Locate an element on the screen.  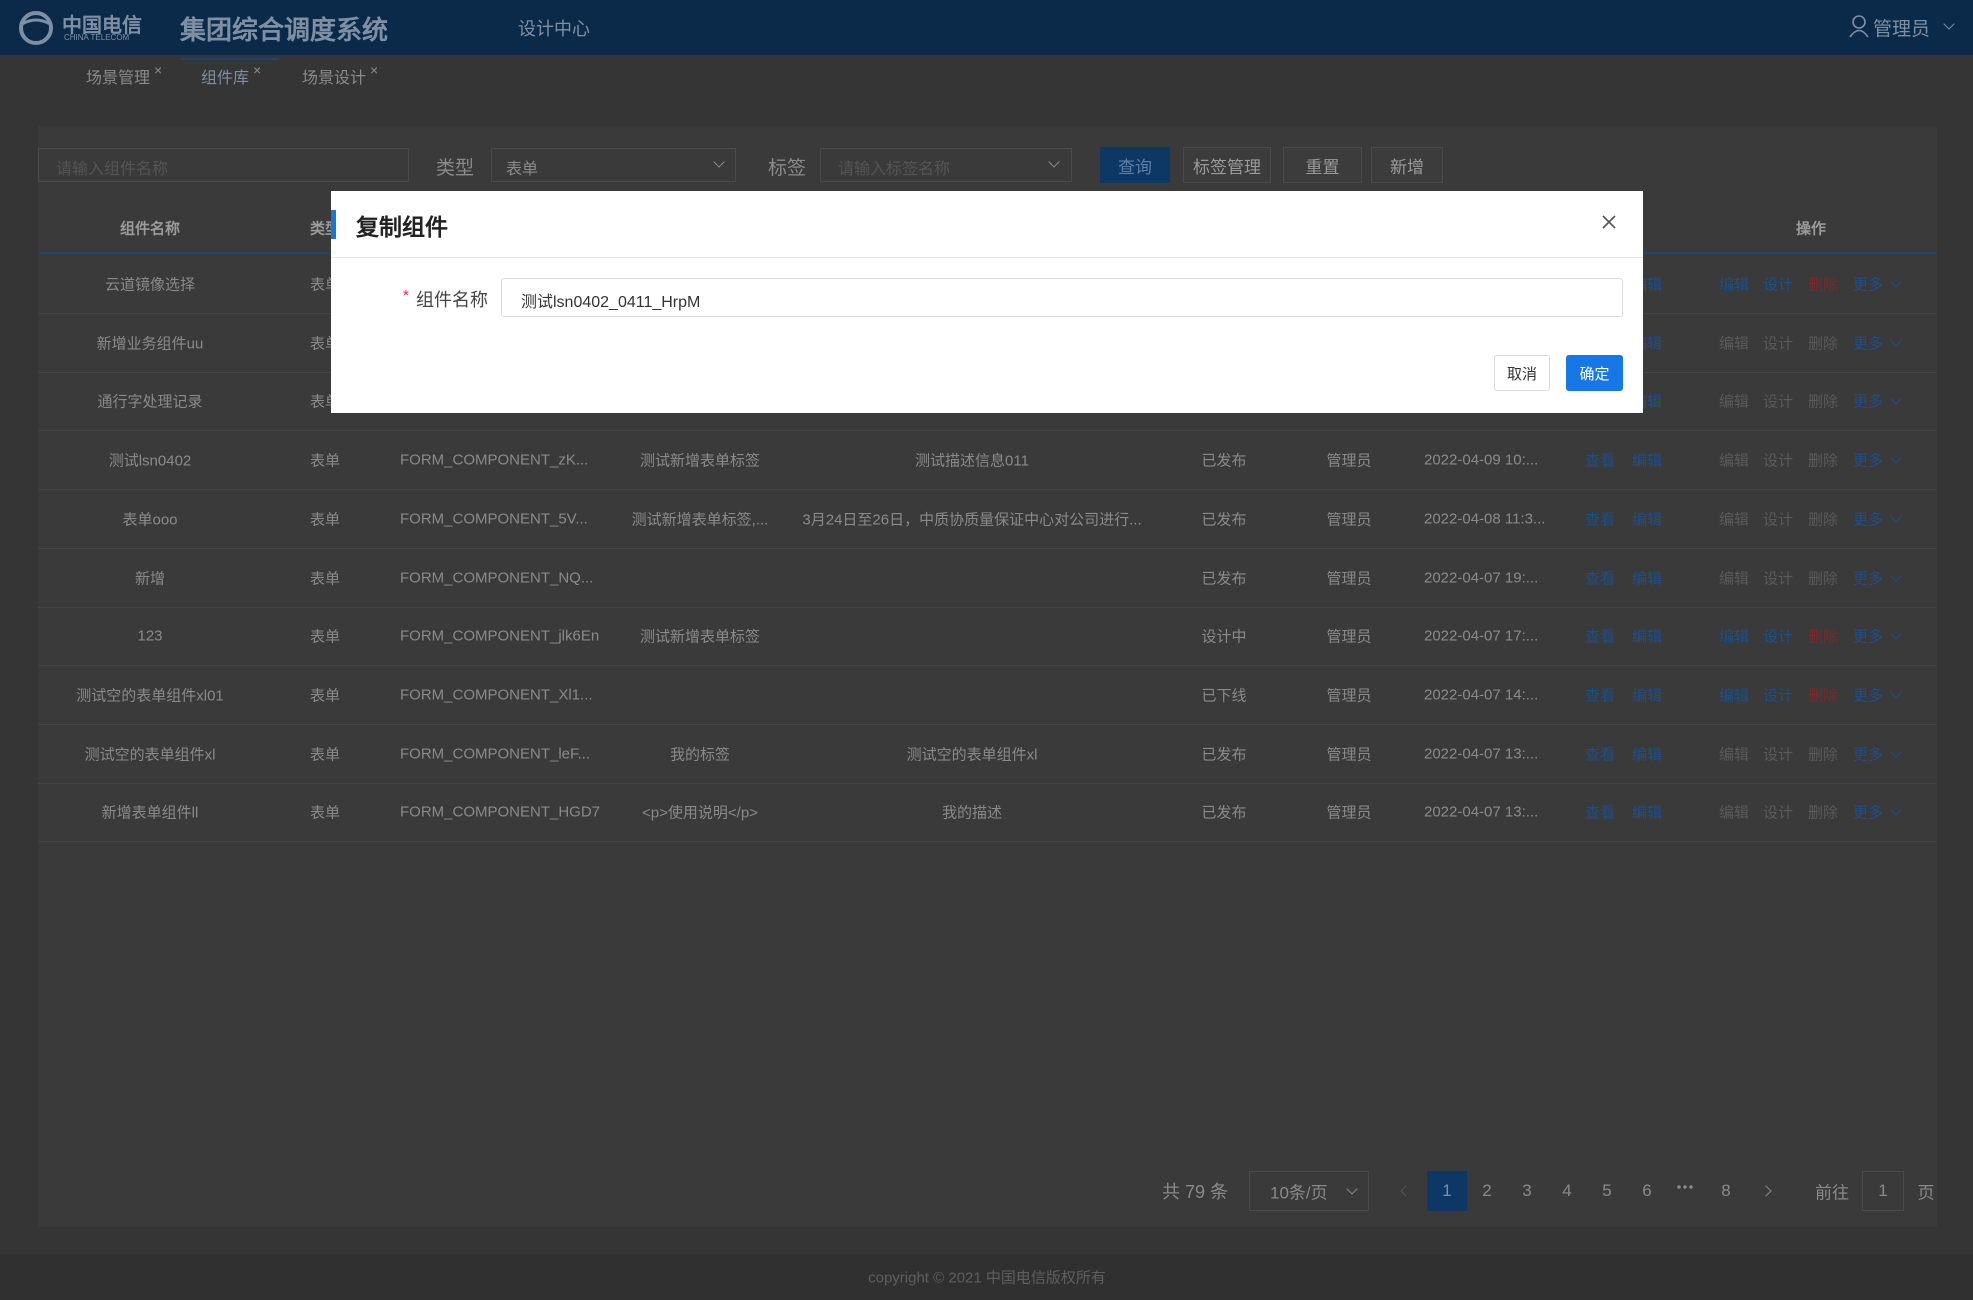
divider is located at coordinates (987, 257).